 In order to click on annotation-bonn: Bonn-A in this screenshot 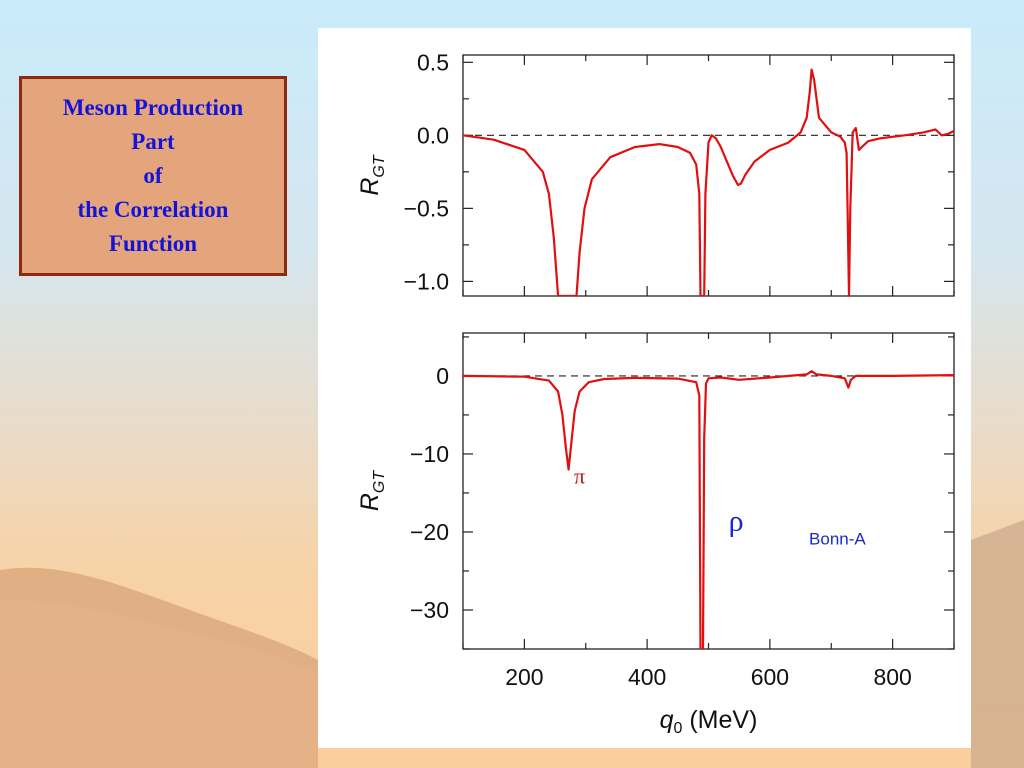, I will do `click(837, 538)`.